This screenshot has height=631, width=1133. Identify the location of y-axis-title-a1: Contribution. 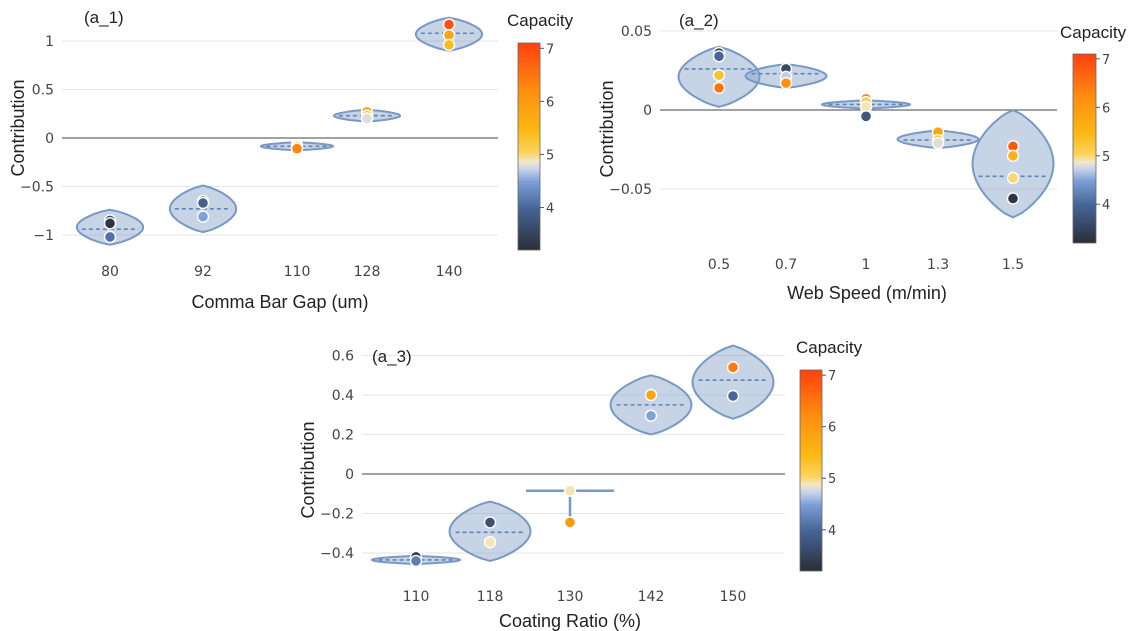
(18, 127).